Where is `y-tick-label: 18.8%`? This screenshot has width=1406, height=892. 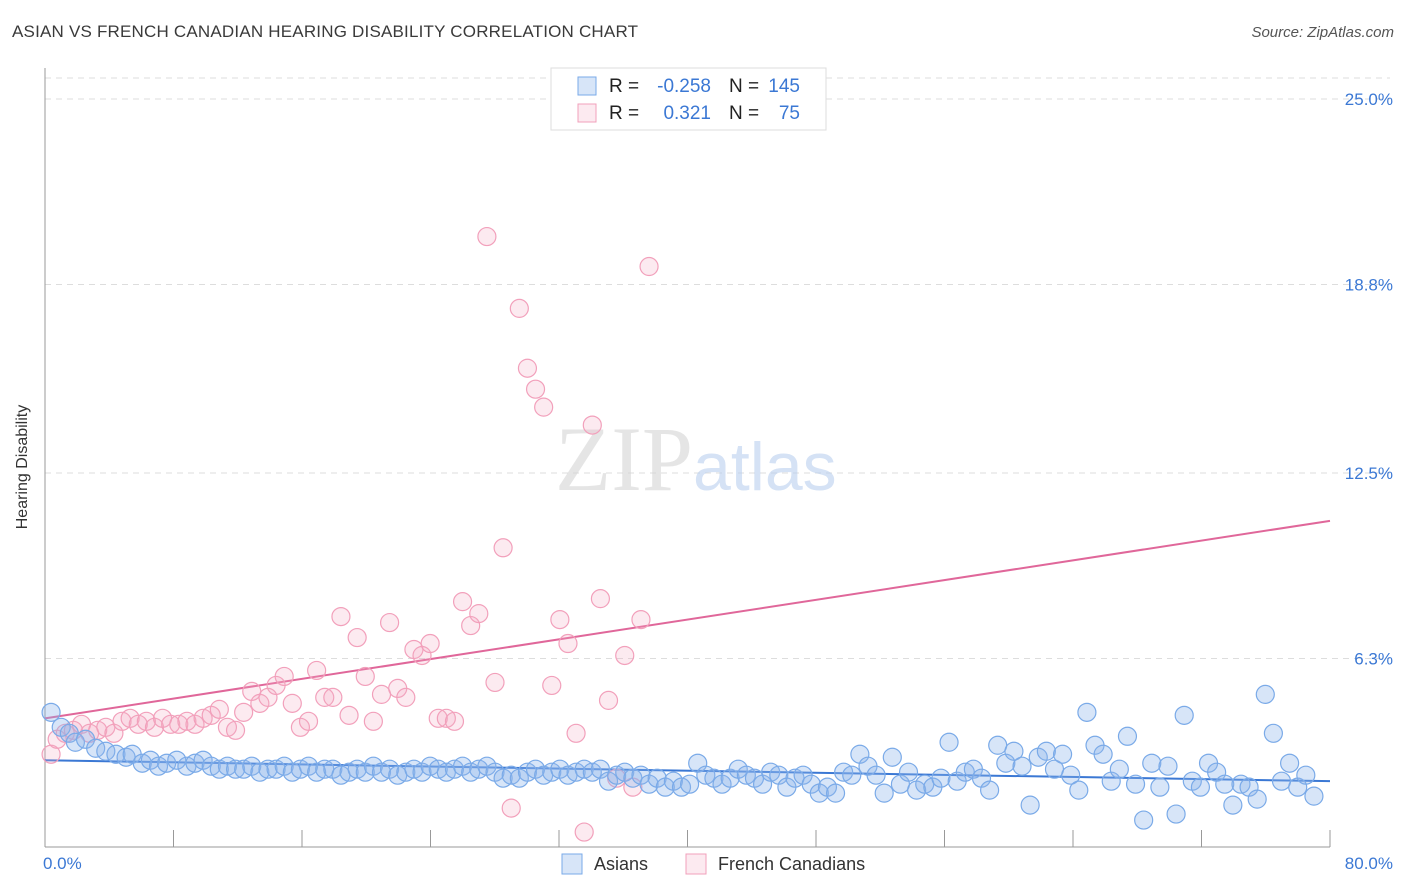
y-tick-label: 18.8% is located at coordinates (1369, 284).